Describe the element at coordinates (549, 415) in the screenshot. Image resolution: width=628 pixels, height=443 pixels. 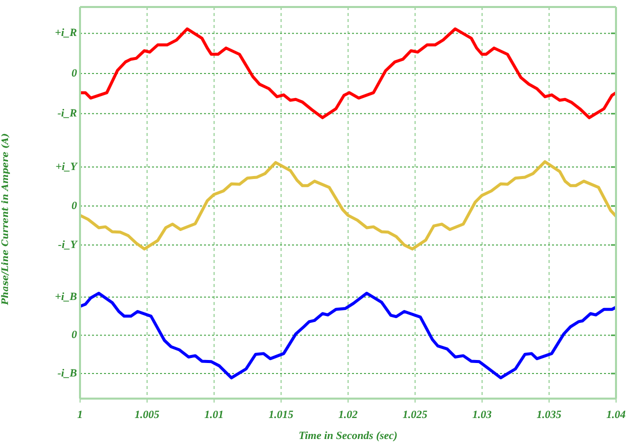
I see `x-tick-label: 1.035` at that location.